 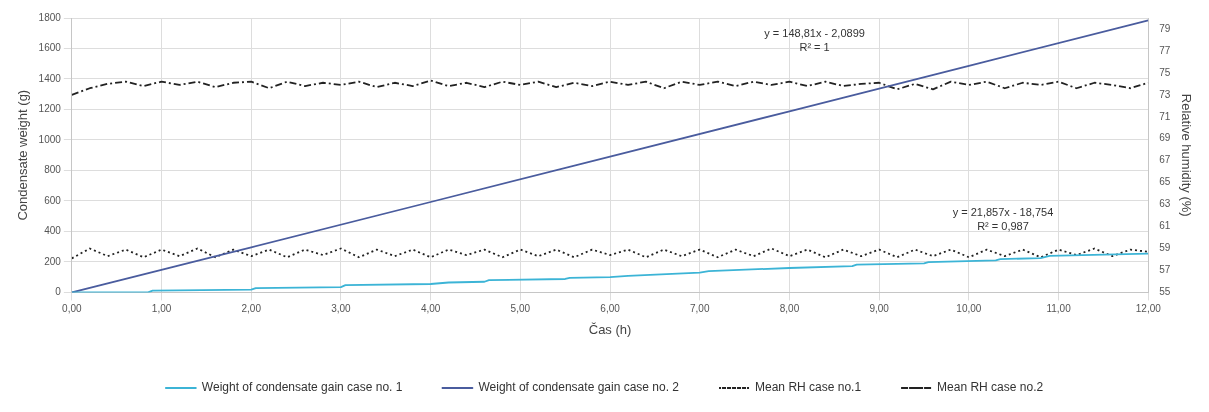 What do you see at coordinates (53, 231) in the screenshot?
I see `y-tick-label: 400` at bounding box center [53, 231].